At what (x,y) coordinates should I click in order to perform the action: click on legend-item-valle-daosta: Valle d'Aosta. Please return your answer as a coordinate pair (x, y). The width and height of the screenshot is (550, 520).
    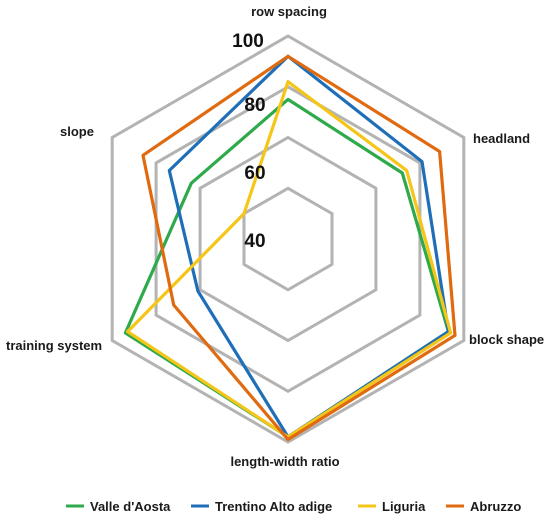
    Looking at the image, I should click on (118, 506).